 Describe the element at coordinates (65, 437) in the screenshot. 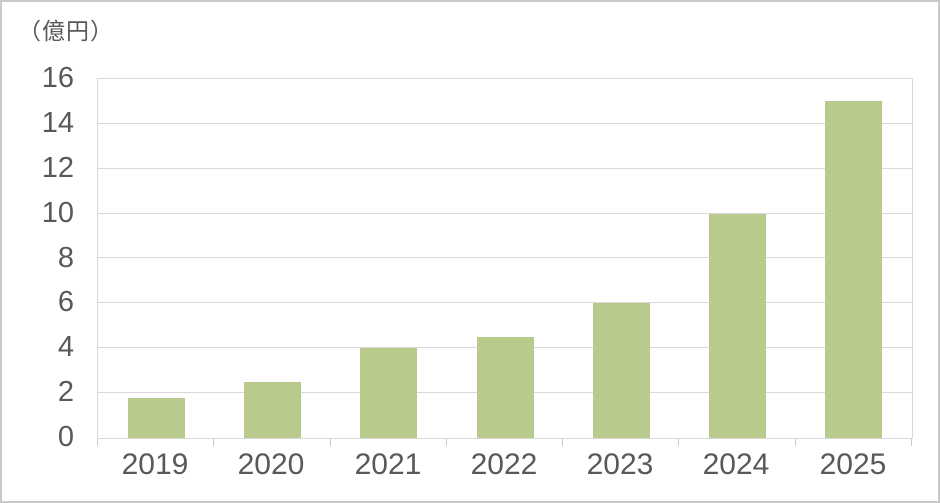

I see `y-tick-label-0: 0` at that location.